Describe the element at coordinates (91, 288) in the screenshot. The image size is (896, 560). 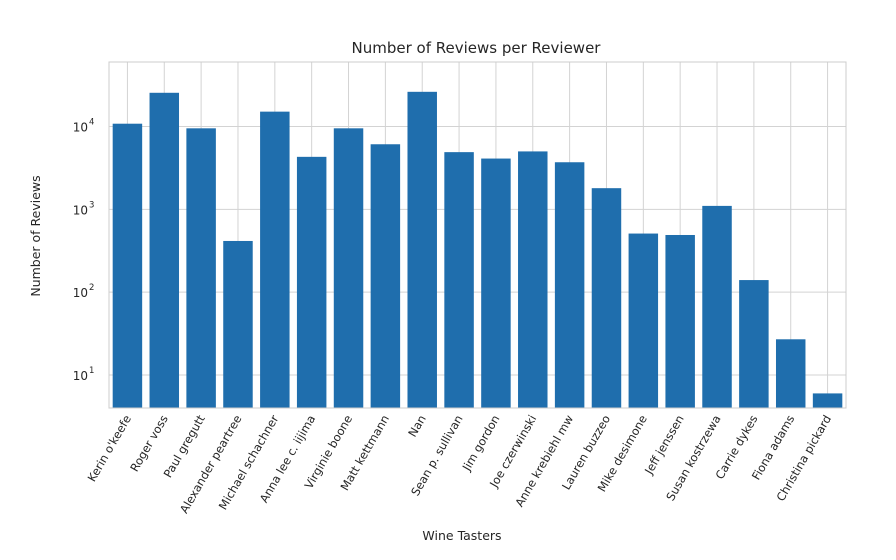
I see `y-tick-exponent: 2` at that location.